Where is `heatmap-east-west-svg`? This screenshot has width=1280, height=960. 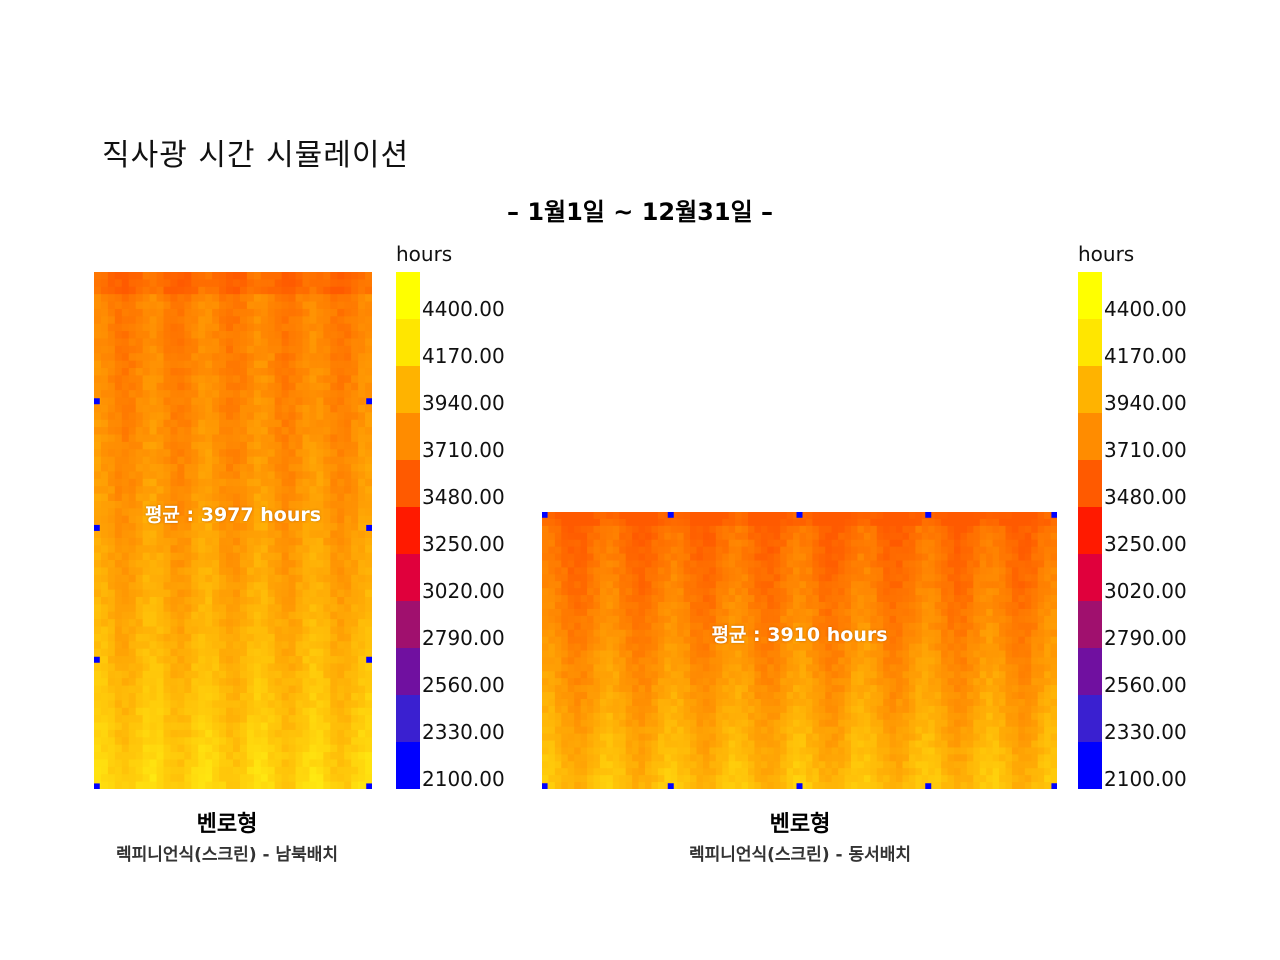 heatmap-east-west-svg is located at coordinates (799, 650).